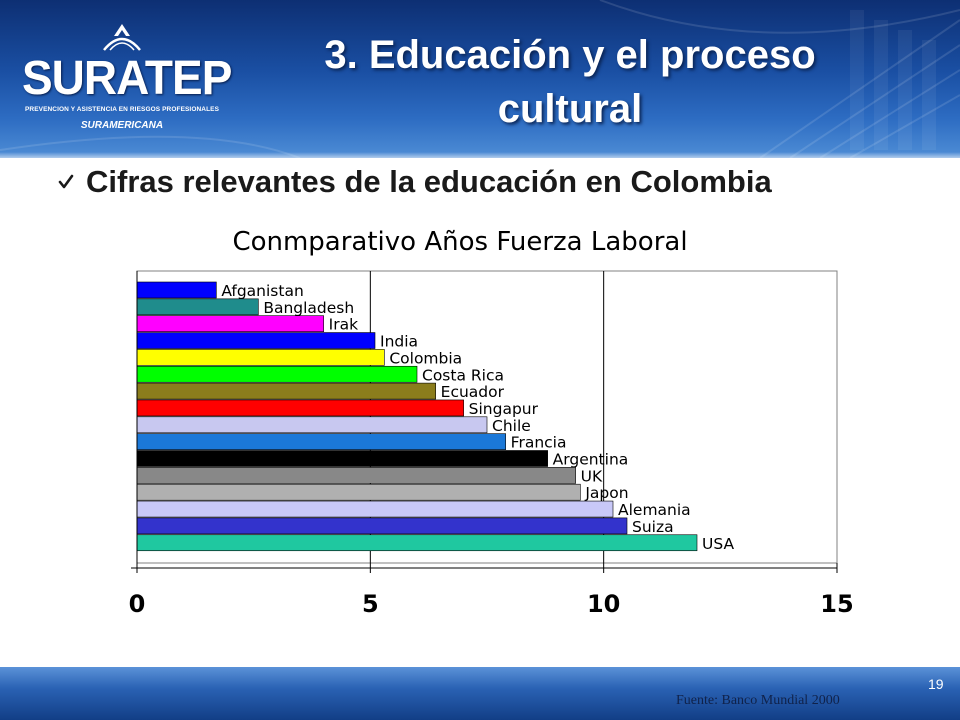 The image size is (960, 720). I want to click on bar-label: Bangladesh, so click(308, 308).